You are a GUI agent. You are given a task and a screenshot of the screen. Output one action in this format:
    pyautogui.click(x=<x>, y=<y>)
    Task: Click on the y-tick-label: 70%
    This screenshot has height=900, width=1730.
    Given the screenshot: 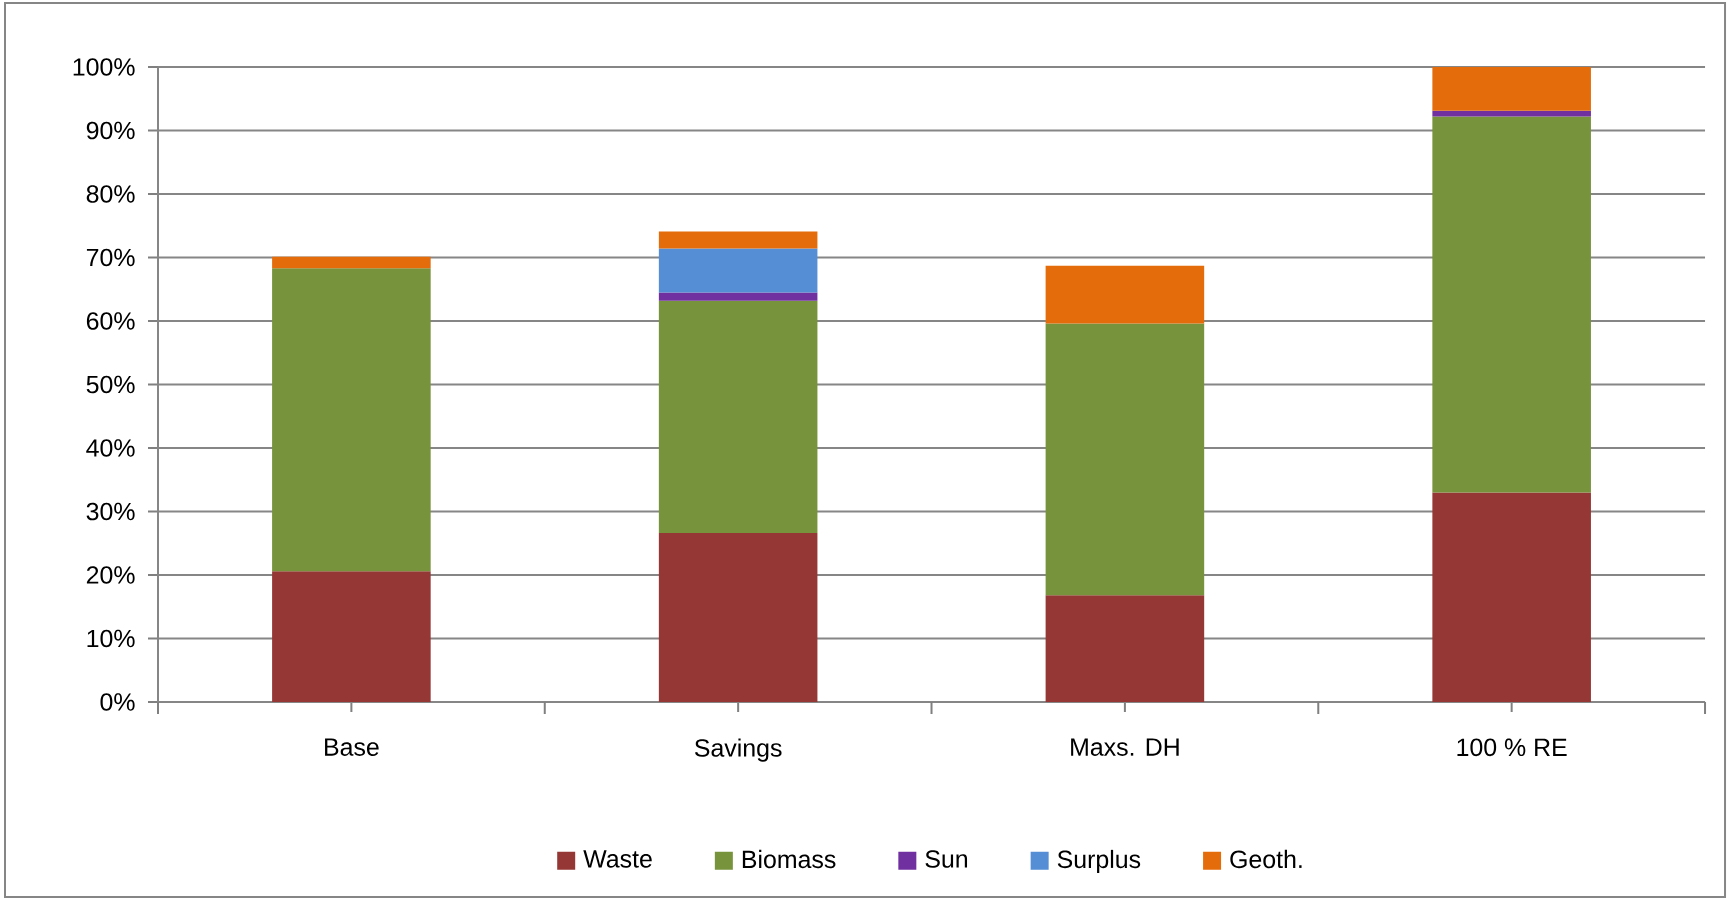 What is the action you would take?
    pyautogui.click(x=110, y=257)
    